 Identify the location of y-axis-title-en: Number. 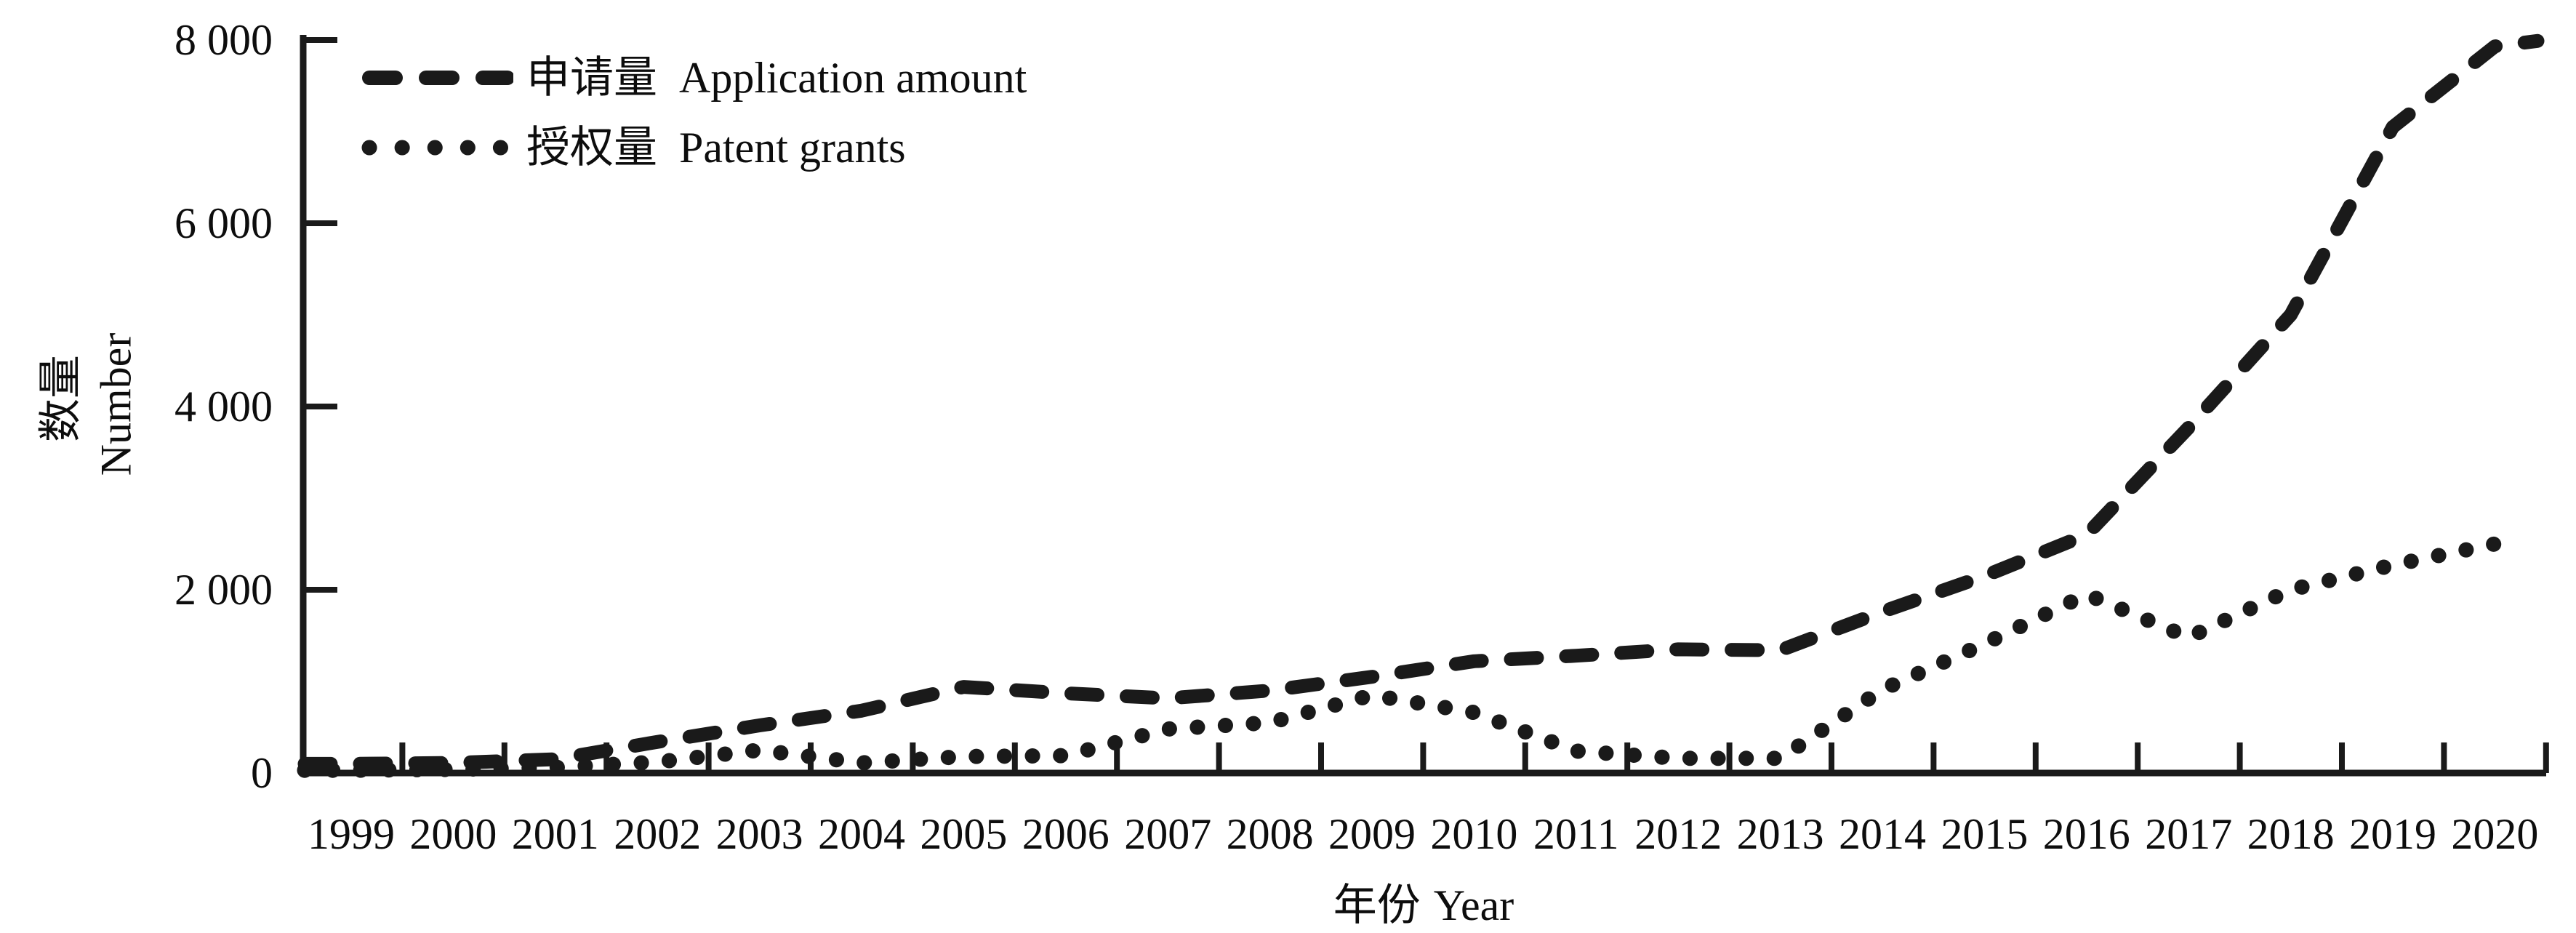
(116, 404).